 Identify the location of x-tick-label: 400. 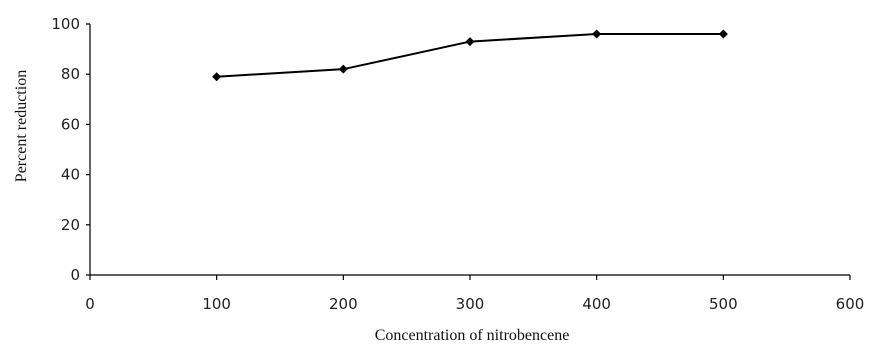
(596, 304).